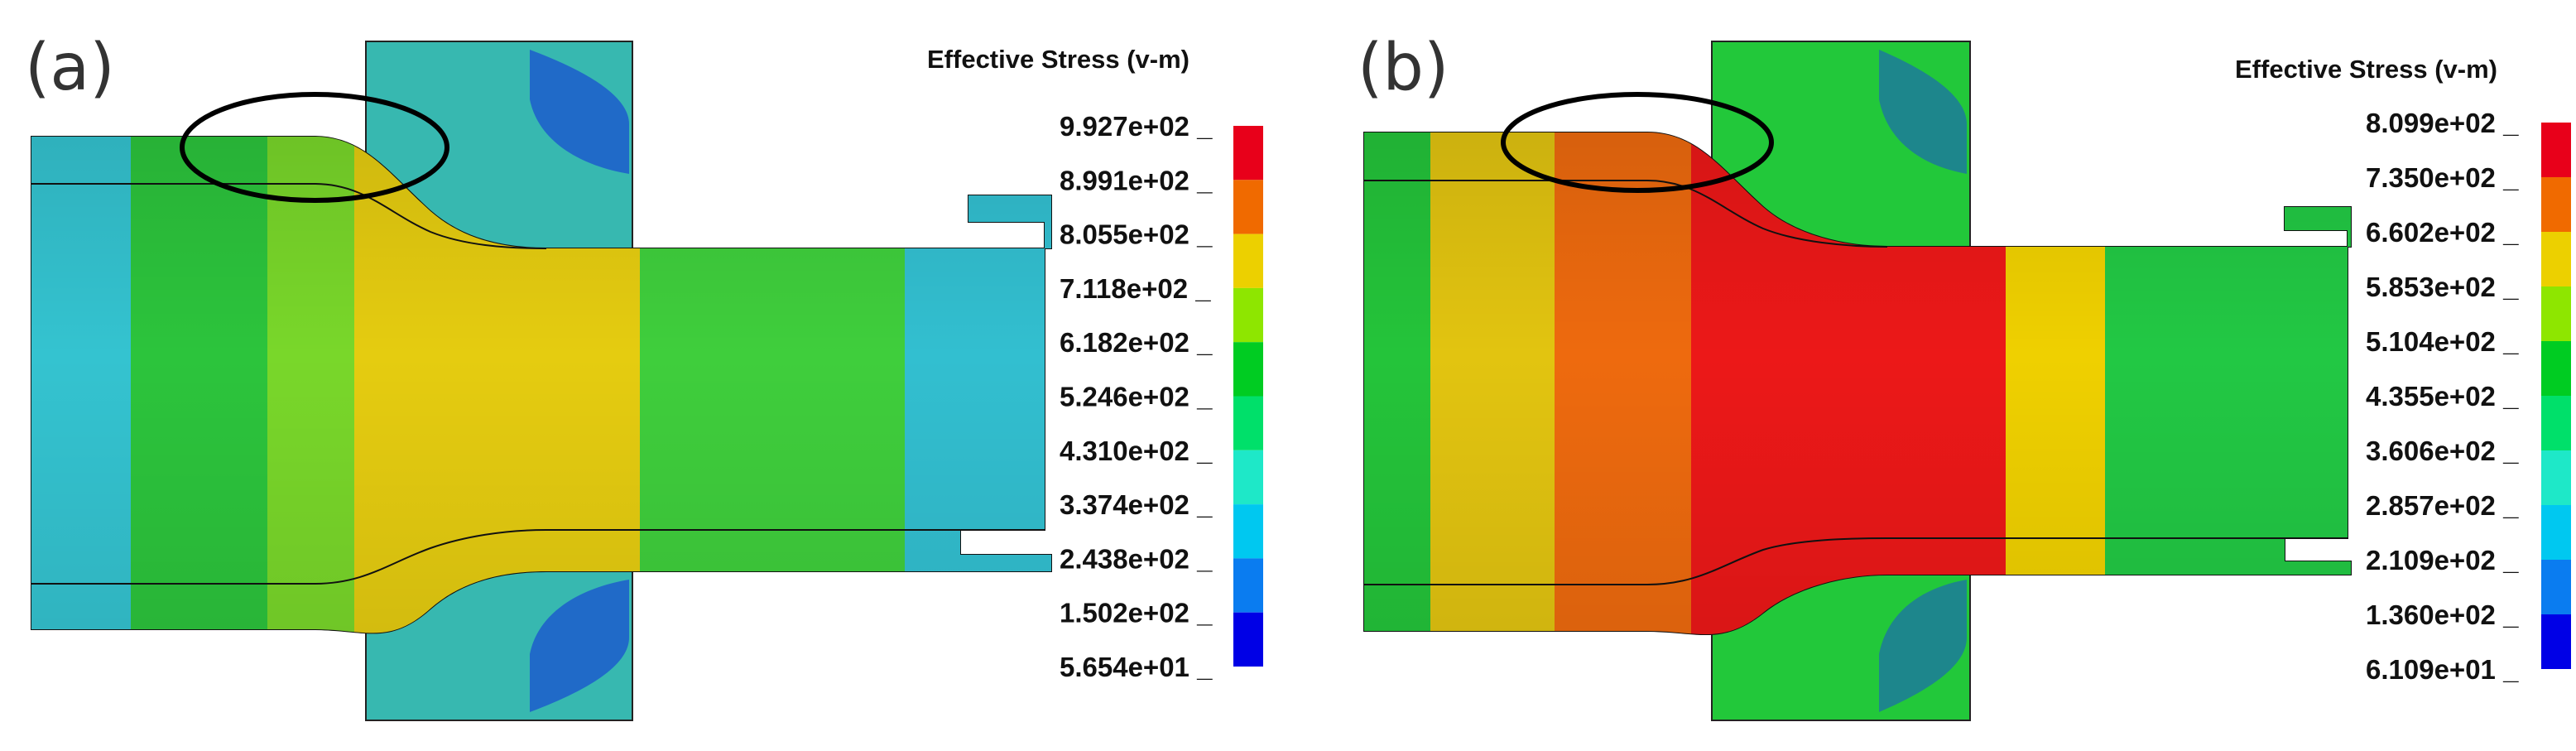  Describe the element at coordinates (2442, 177) in the screenshot. I see `tick-label: 7.350e+02 _` at that location.